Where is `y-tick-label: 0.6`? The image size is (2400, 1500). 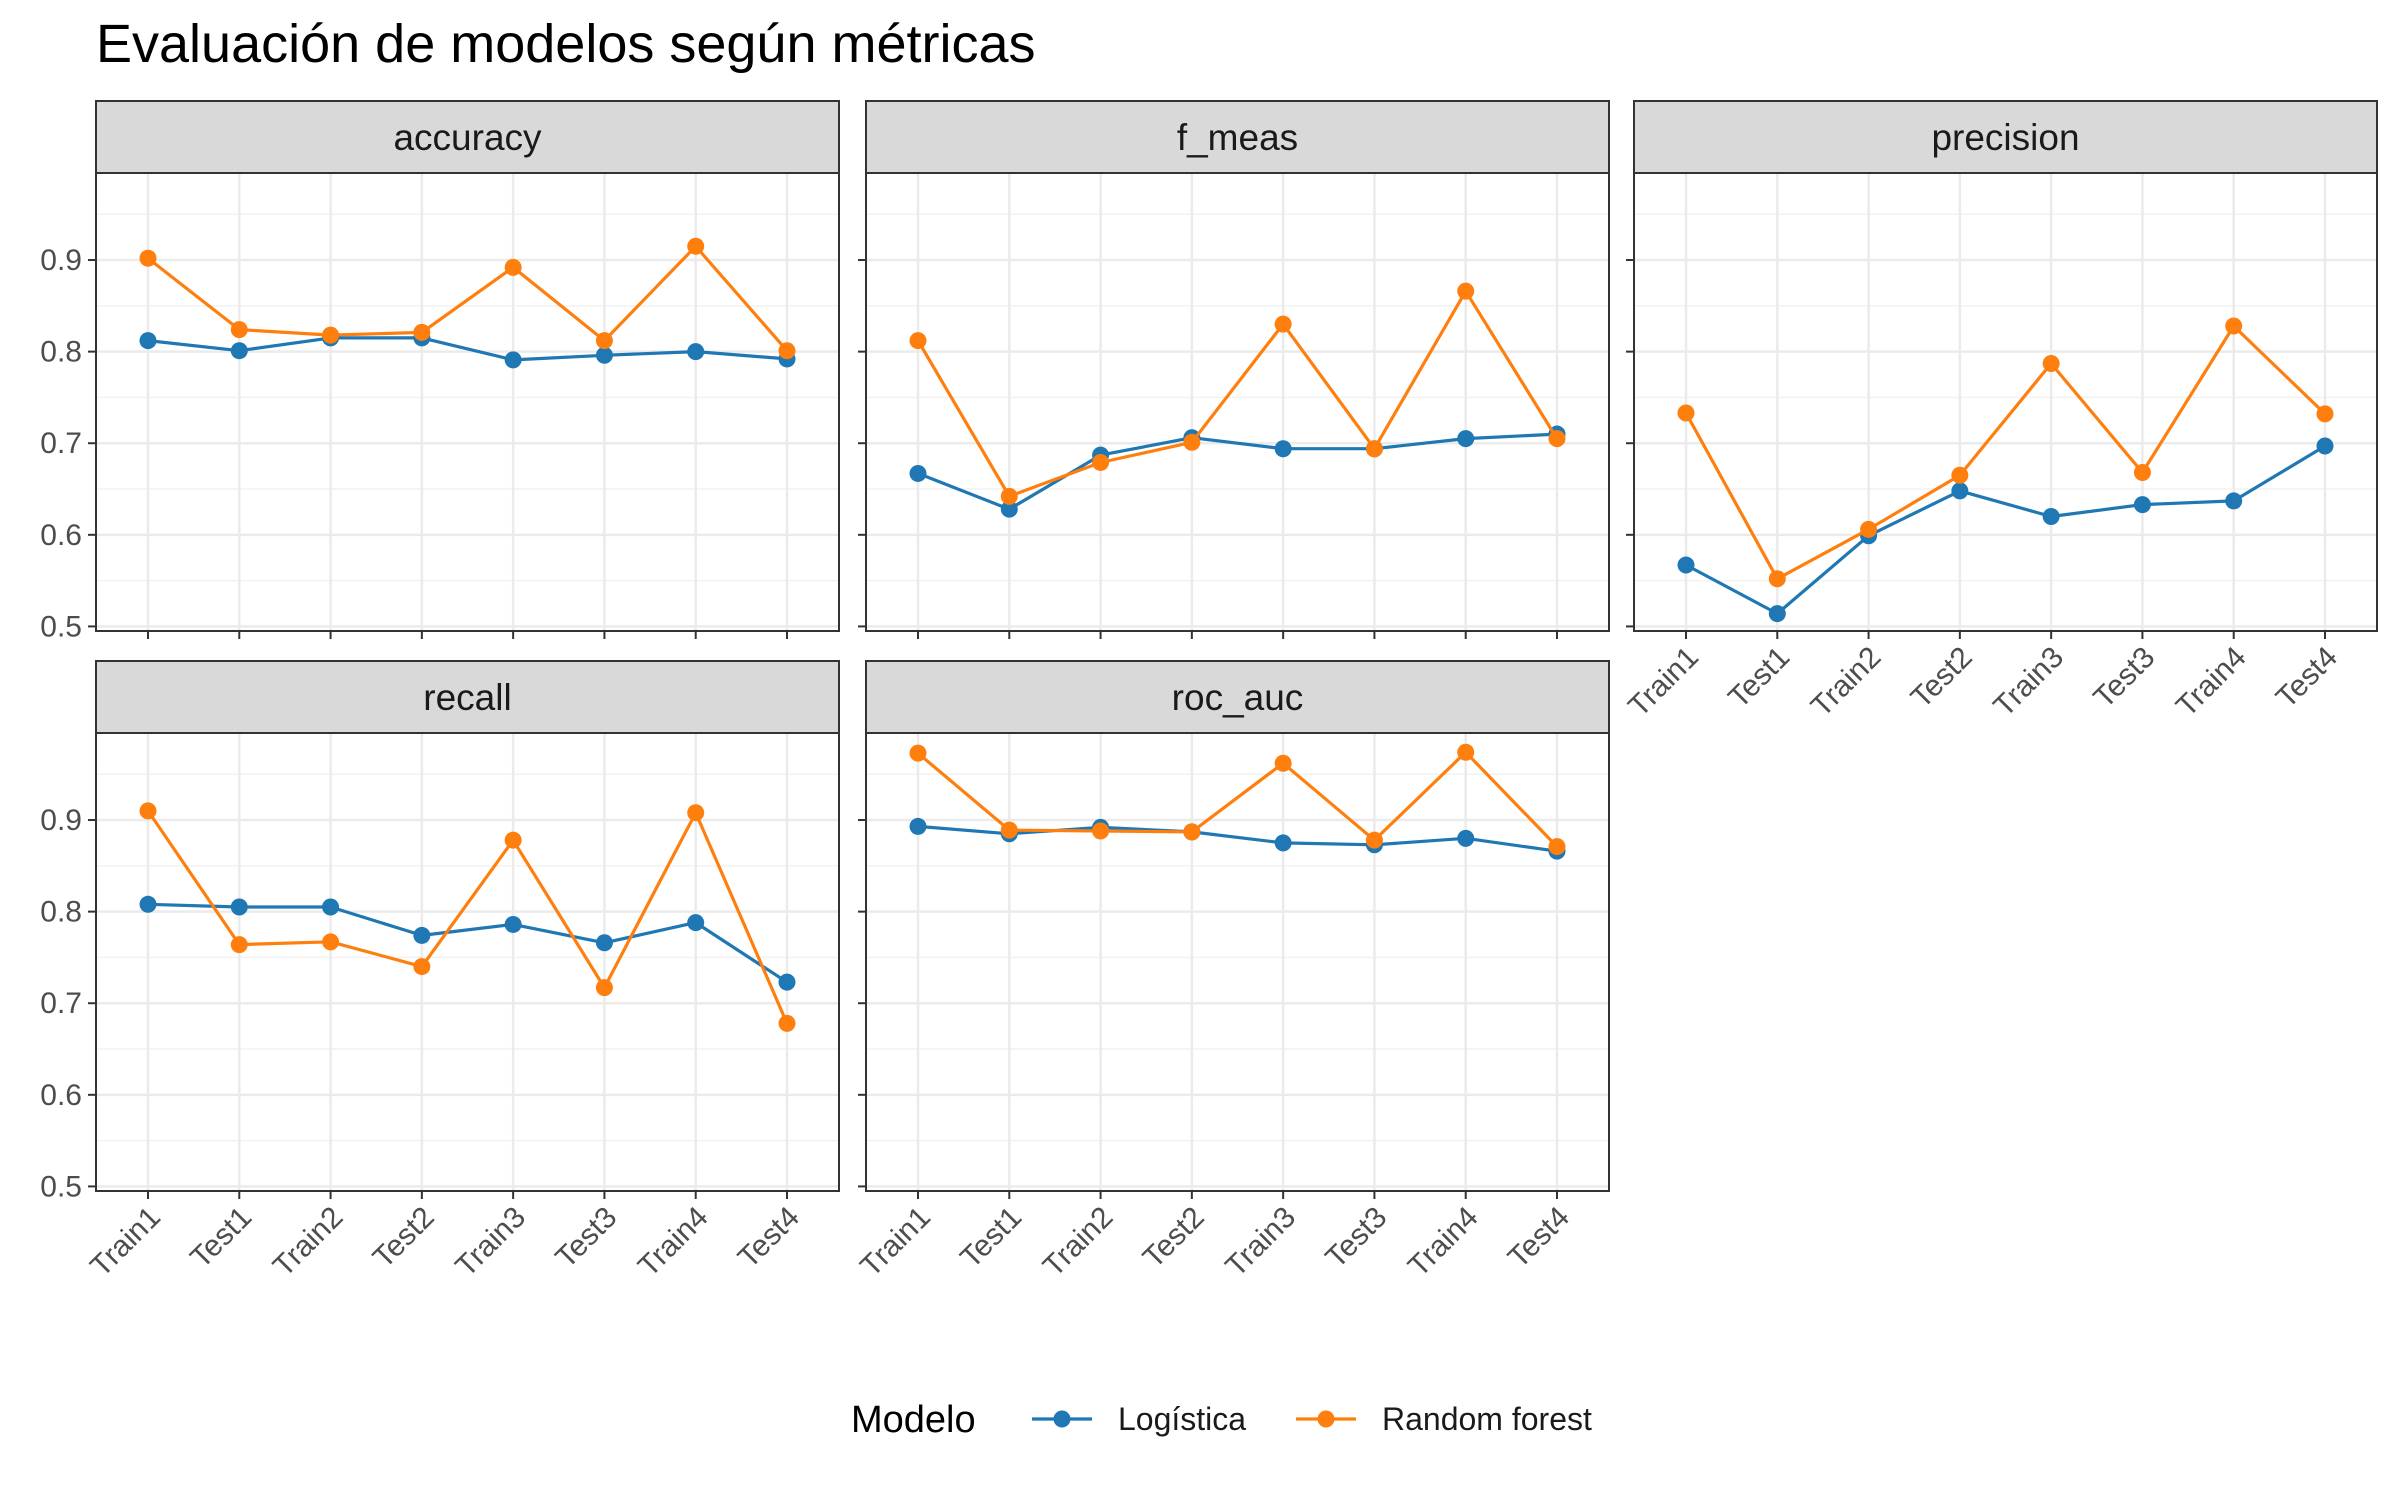
y-tick-label: 0.6 is located at coordinates (61, 1095).